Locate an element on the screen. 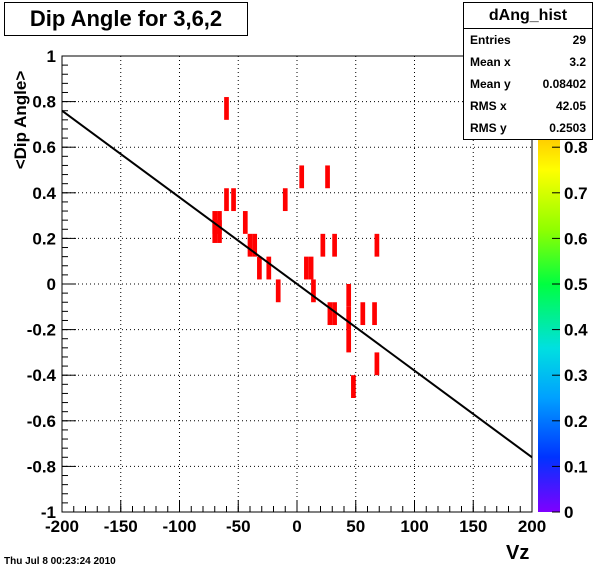 Image resolution: width=596 pixels, height=572 pixels. stats-name: dAng_hist is located at coordinates (528, 16).